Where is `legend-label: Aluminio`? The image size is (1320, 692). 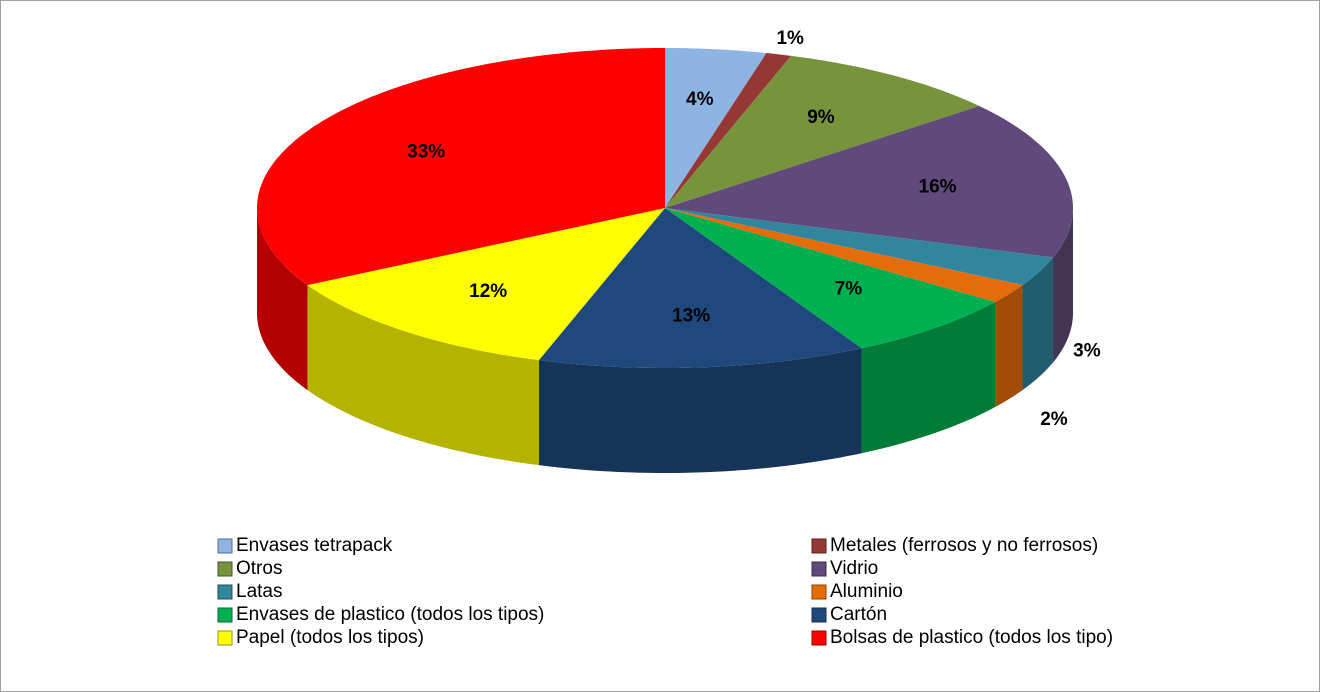
legend-label: Aluminio is located at coordinates (866, 591).